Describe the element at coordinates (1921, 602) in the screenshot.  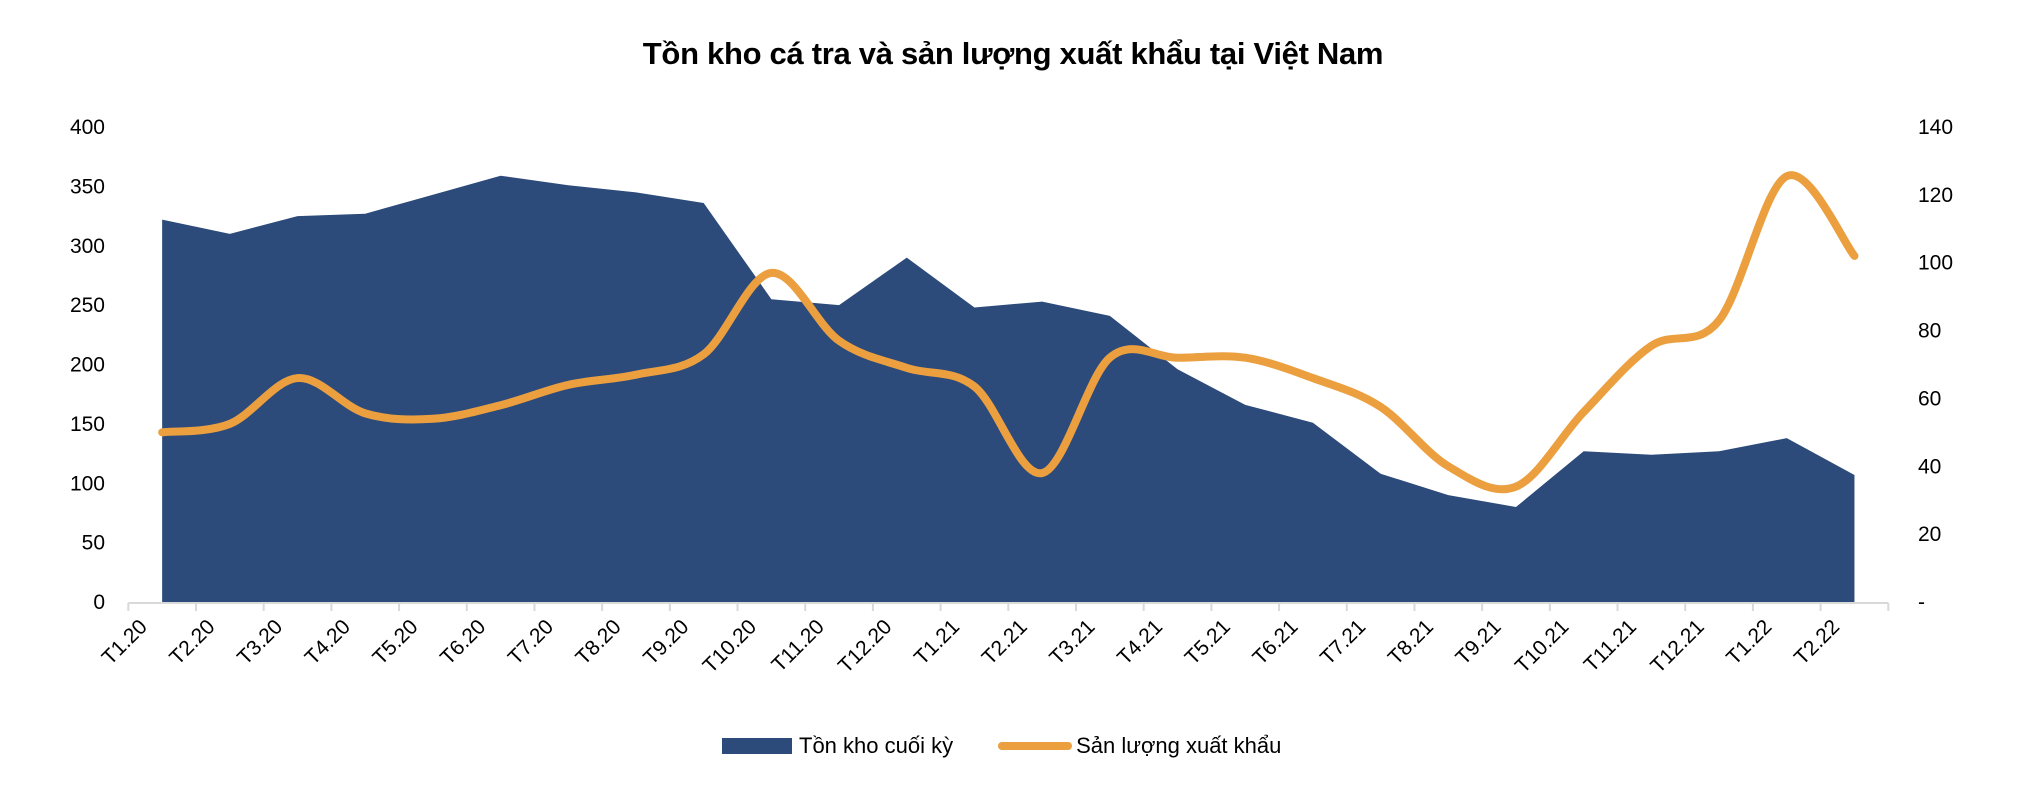
I see `right-axis-tick-label: -` at that location.